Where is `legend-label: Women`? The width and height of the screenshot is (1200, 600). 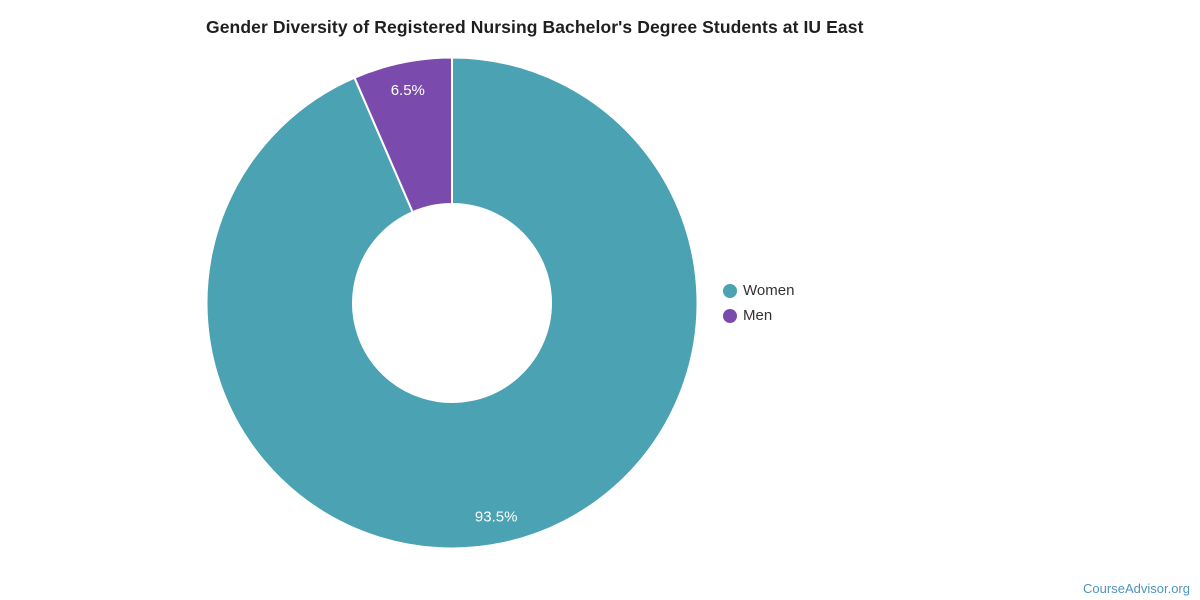
legend-label: Women is located at coordinates (769, 290).